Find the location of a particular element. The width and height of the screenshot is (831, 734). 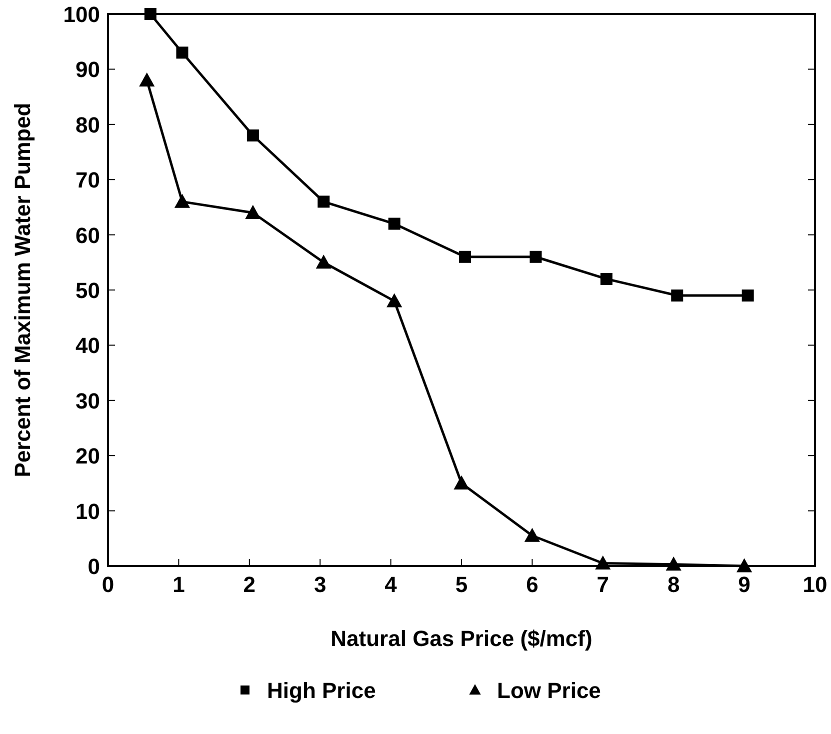

y-axis-title: Percent of Maximum Water Pumped is located at coordinates (22, 290).